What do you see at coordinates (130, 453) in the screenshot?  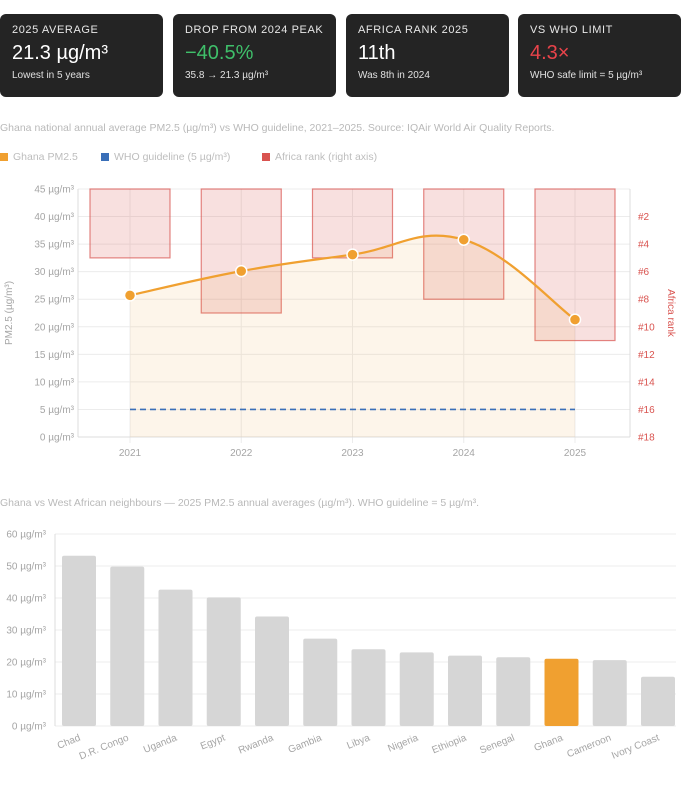 I see `x-tick-label: 2021` at bounding box center [130, 453].